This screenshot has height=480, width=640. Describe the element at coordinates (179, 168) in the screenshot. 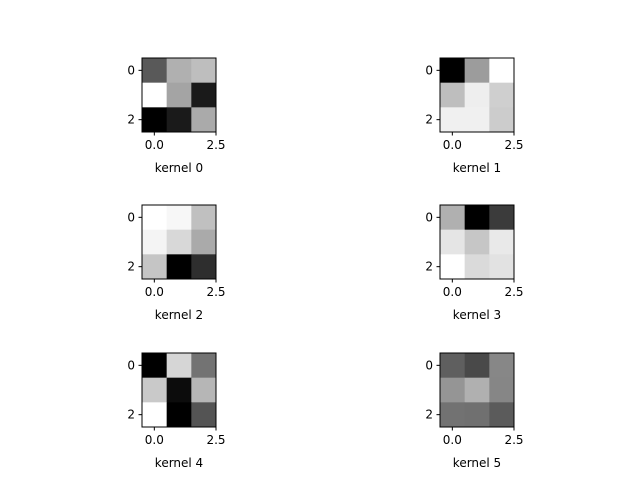

I see `kernel-label: kernel 0` at that location.